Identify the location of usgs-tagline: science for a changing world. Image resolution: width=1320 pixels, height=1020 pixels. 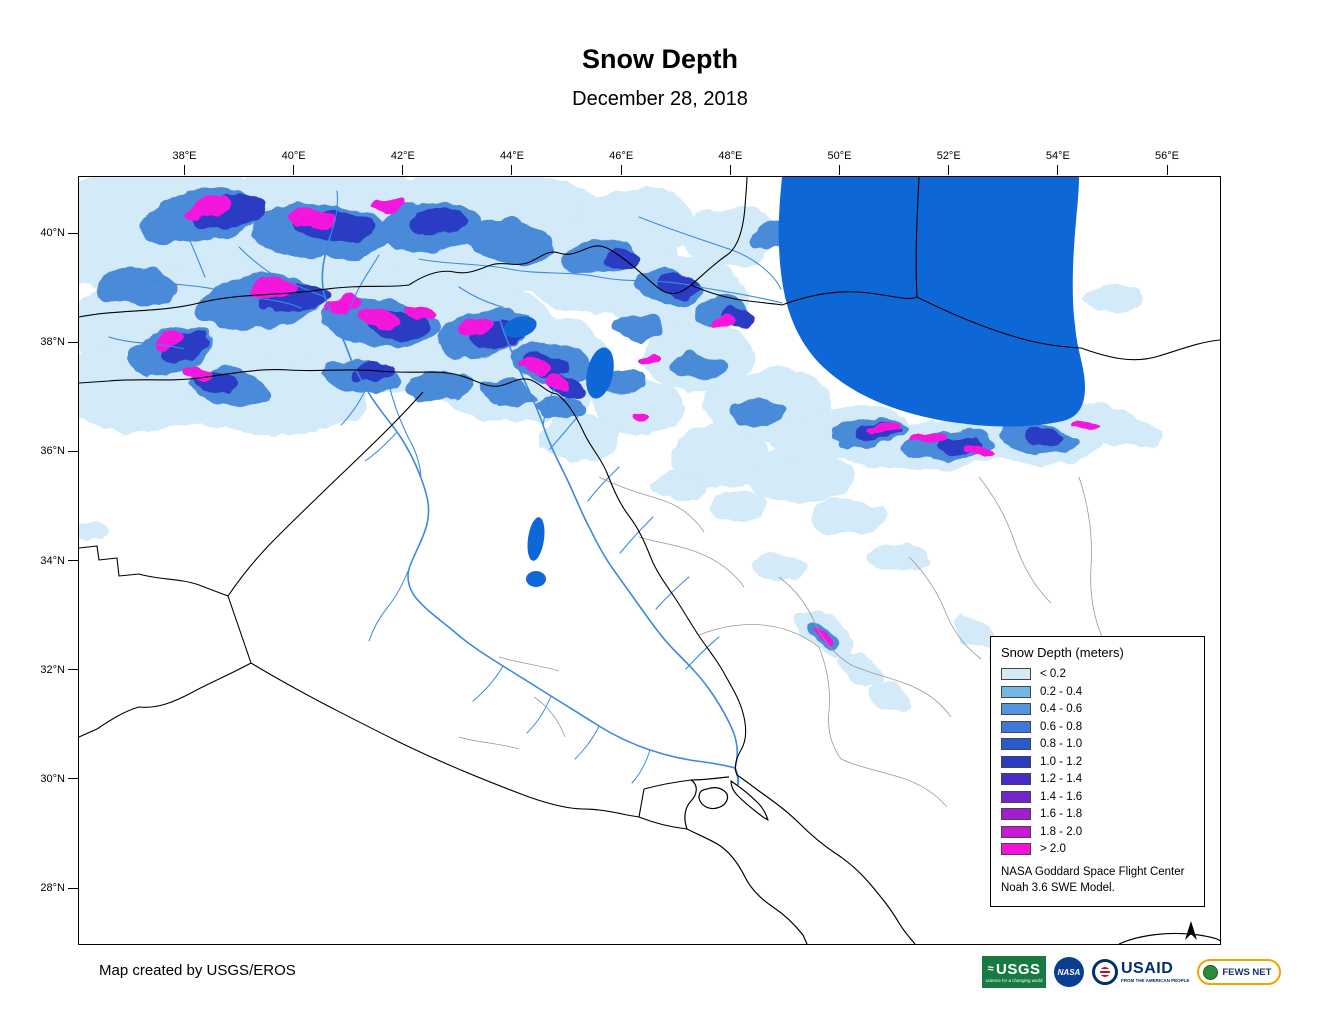
(1014, 980).